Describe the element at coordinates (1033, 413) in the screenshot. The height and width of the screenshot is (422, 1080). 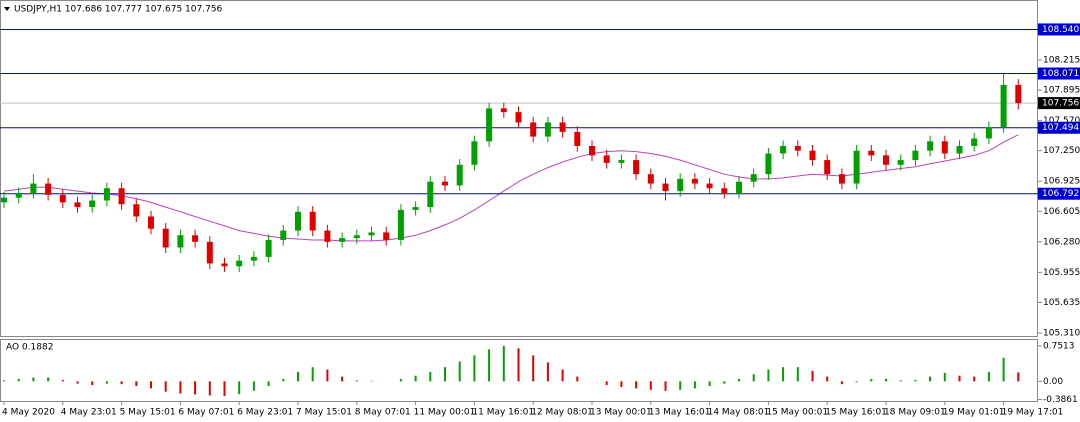
I see `x-tick-label: 19 May 17:01` at that location.